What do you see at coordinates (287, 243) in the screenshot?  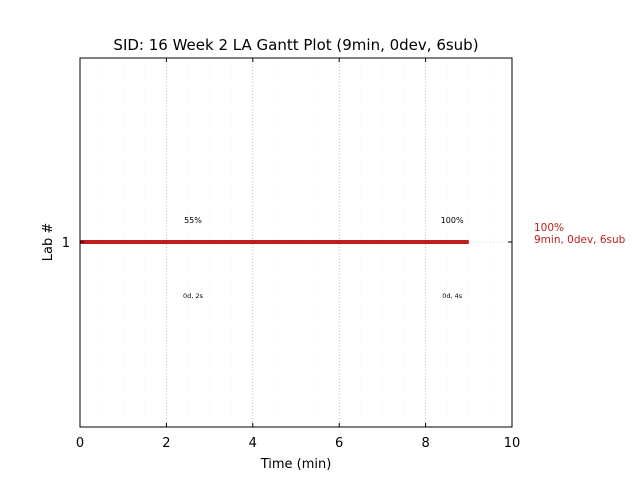 I see `y-axis-ticks: 1` at bounding box center [287, 243].